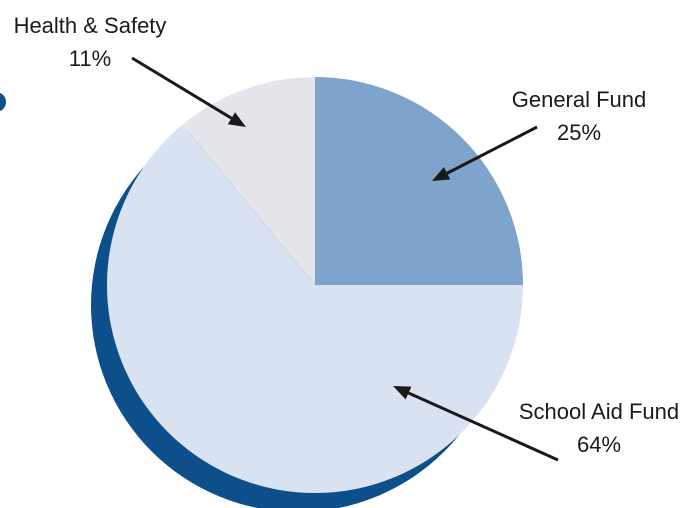 This screenshot has width=680, height=508. I want to click on label-general-fund-percent: 25%, so click(579, 132).